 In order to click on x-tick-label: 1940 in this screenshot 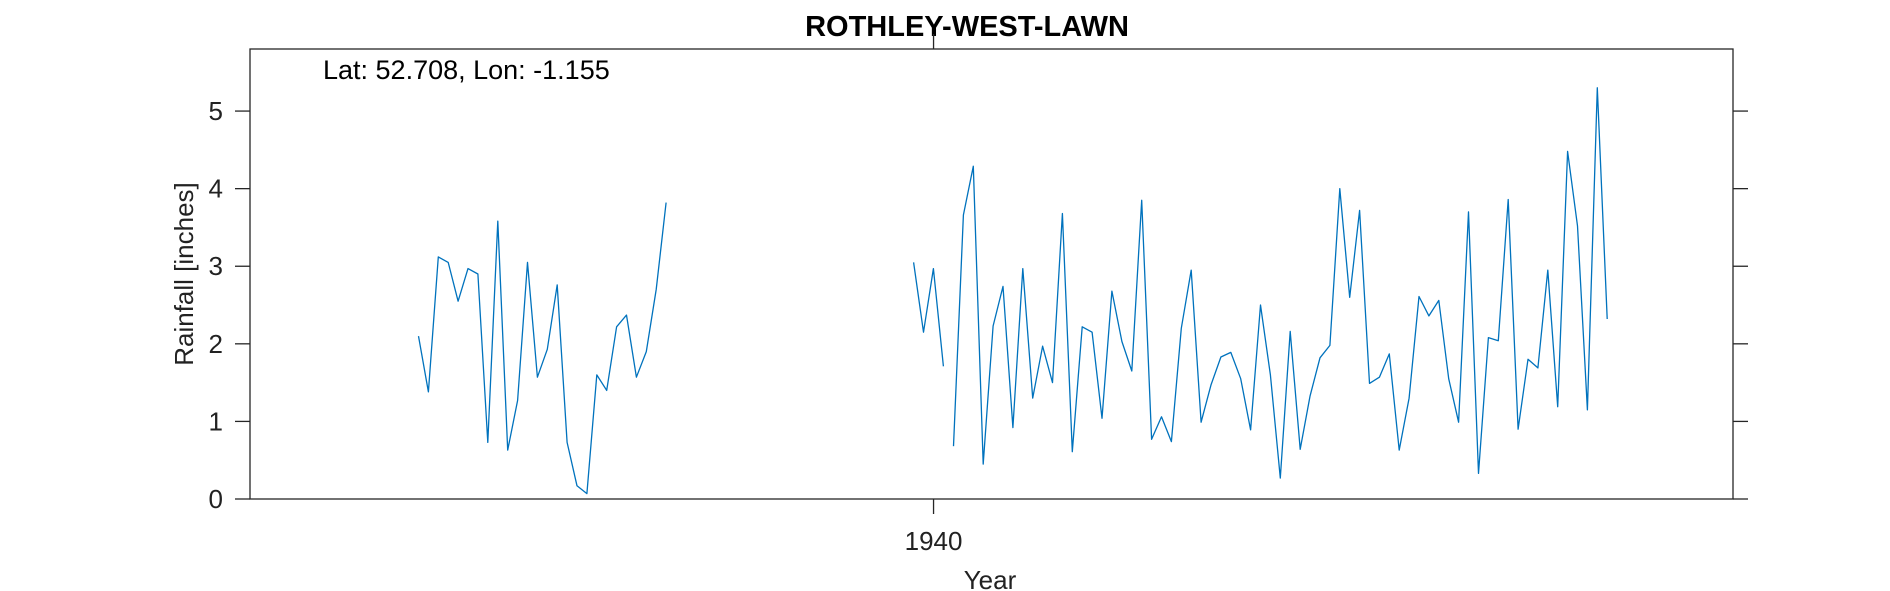, I will do `click(934, 541)`.